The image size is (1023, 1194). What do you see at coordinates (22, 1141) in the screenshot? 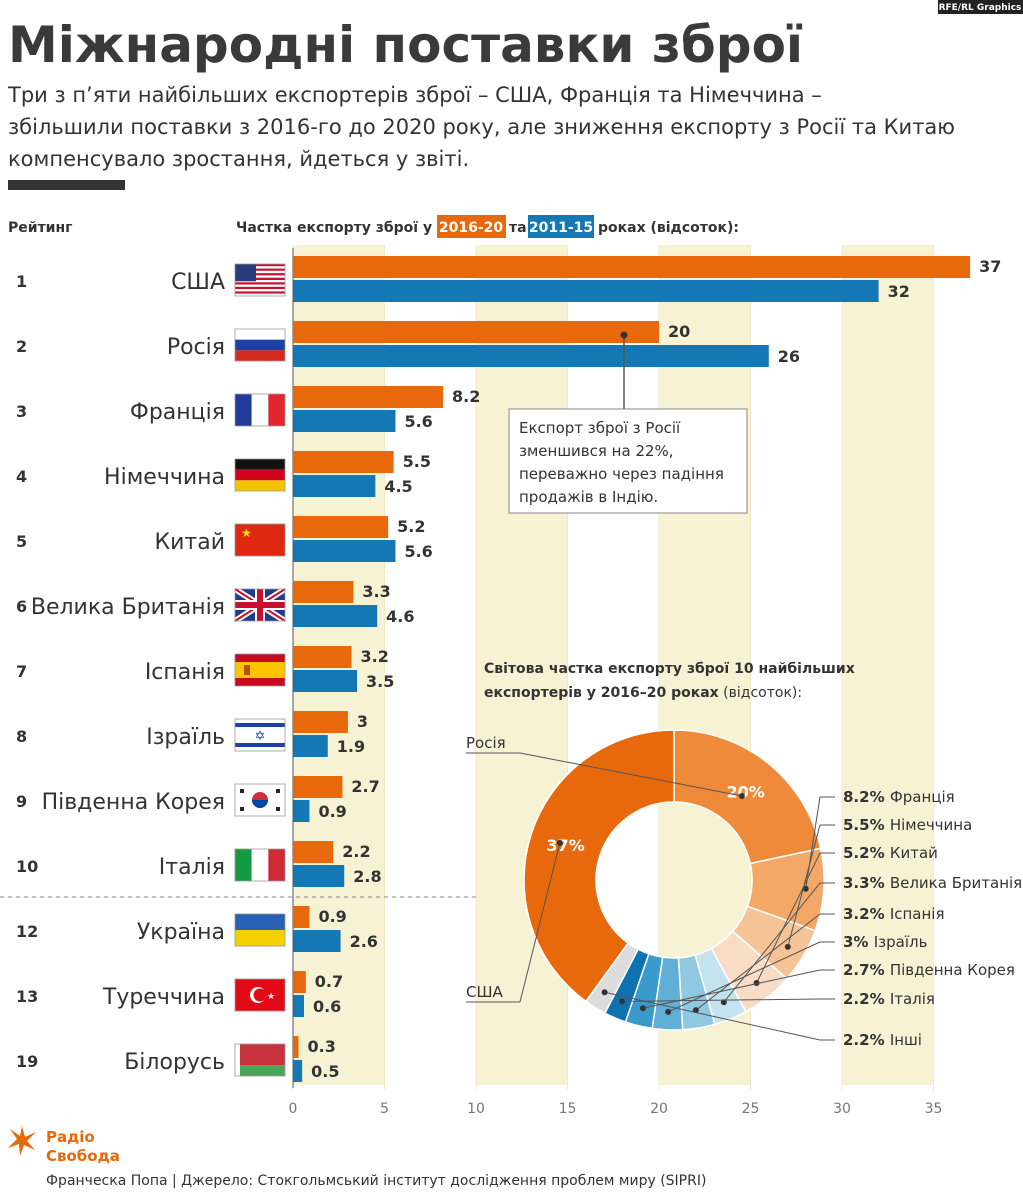
I see `radio-svoboda-logo` at bounding box center [22, 1141].